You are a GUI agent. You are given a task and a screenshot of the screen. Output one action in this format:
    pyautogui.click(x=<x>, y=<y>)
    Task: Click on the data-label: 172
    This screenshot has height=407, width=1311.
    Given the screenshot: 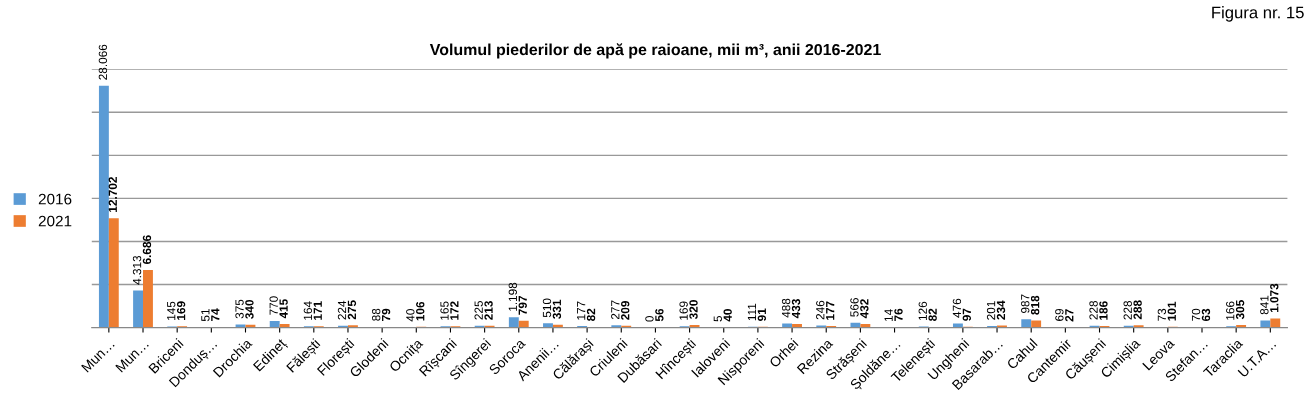 What is the action you would take?
    pyautogui.click(x=454, y=310)
    